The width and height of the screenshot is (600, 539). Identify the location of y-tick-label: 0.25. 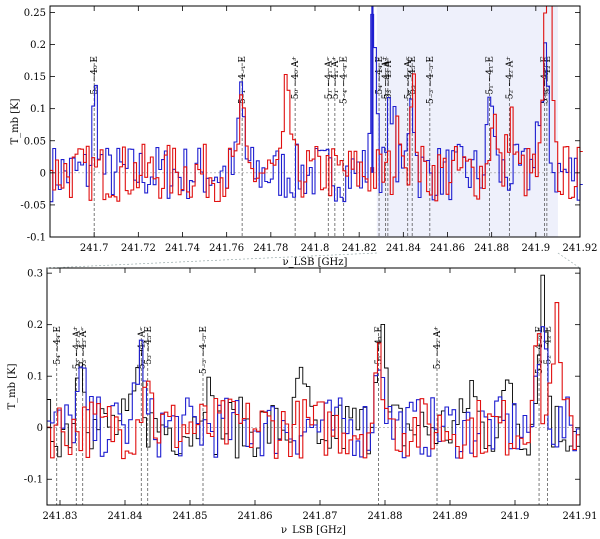
(35, 13).